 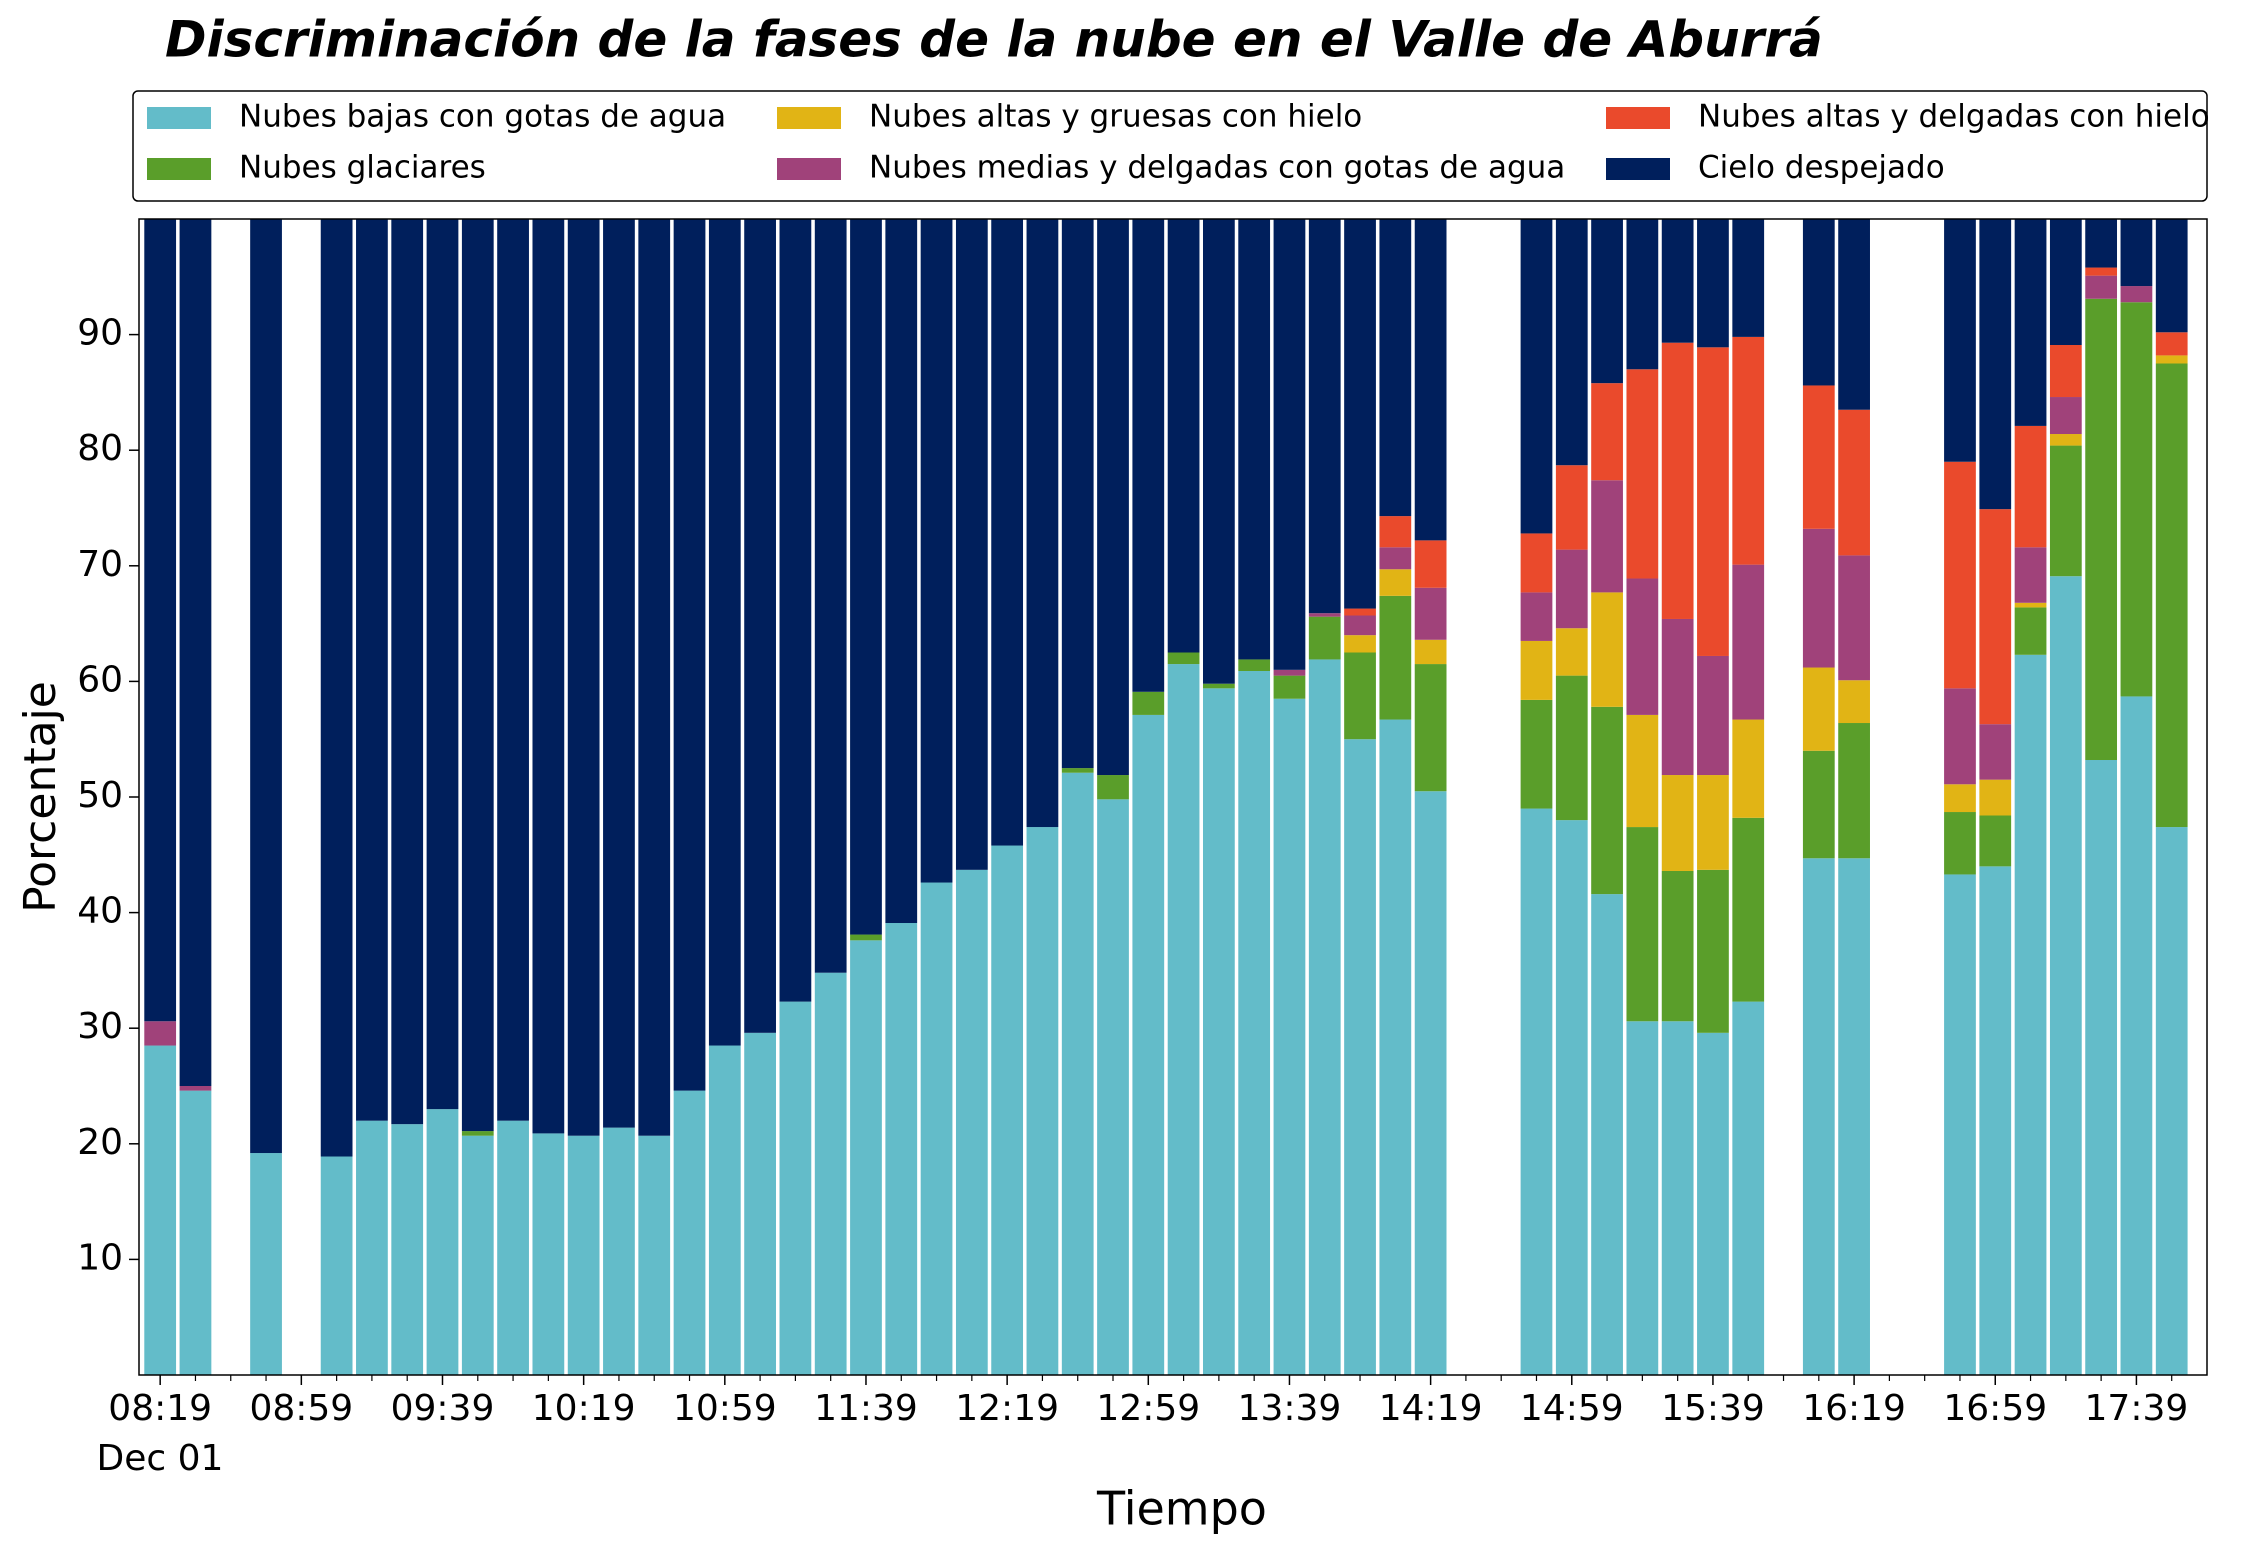 I want to click on legend-box, so click(x=1170, y=146).